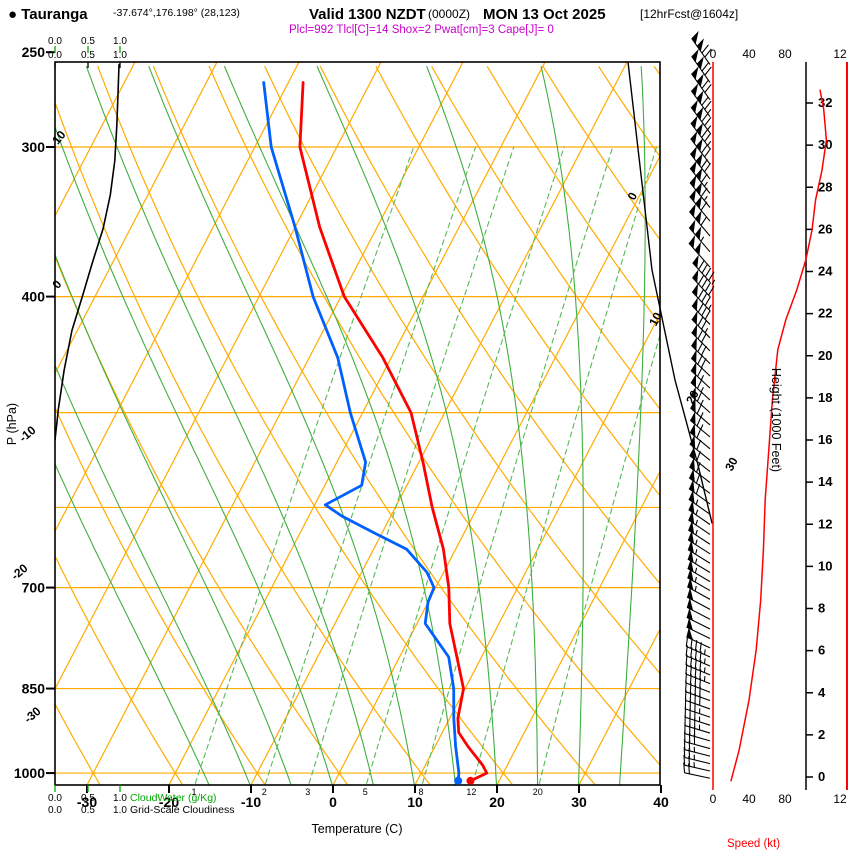 Image resolution: width=850 pixels, height=860 pixels. What do you see at coordinates (34, 412) in the screenshot?
I see `pressure-axis: 250 300 400 700 850 1000` at bounding box center [34, 412].